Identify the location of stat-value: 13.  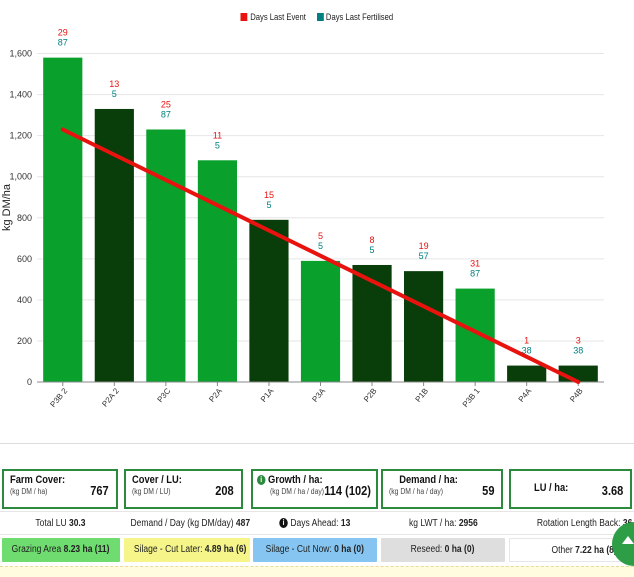
(346, 523).